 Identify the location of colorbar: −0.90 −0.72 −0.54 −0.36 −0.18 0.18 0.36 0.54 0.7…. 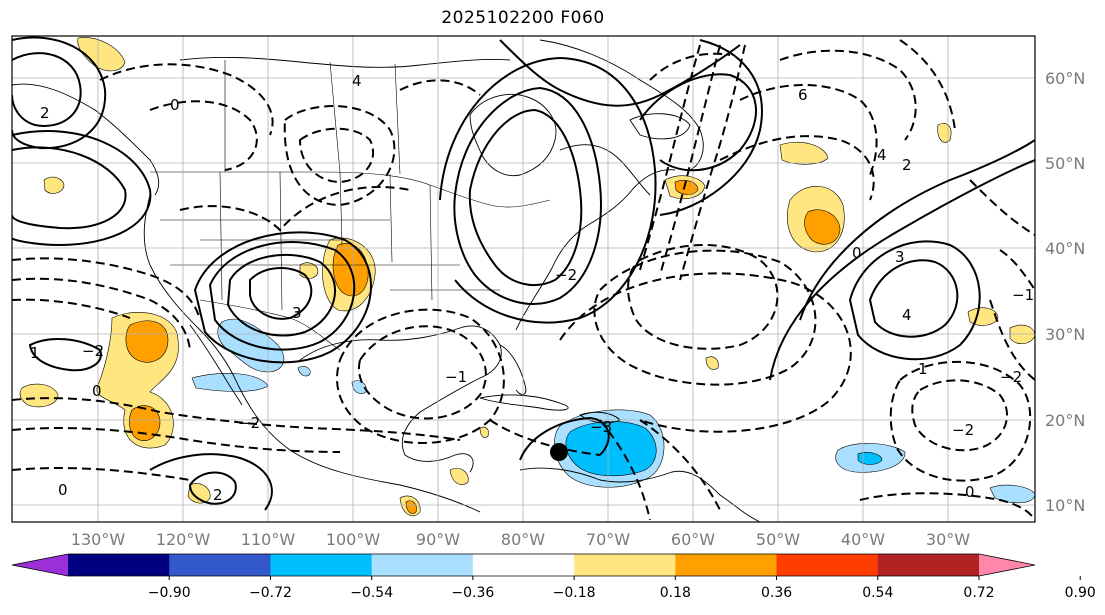
(553, 577).